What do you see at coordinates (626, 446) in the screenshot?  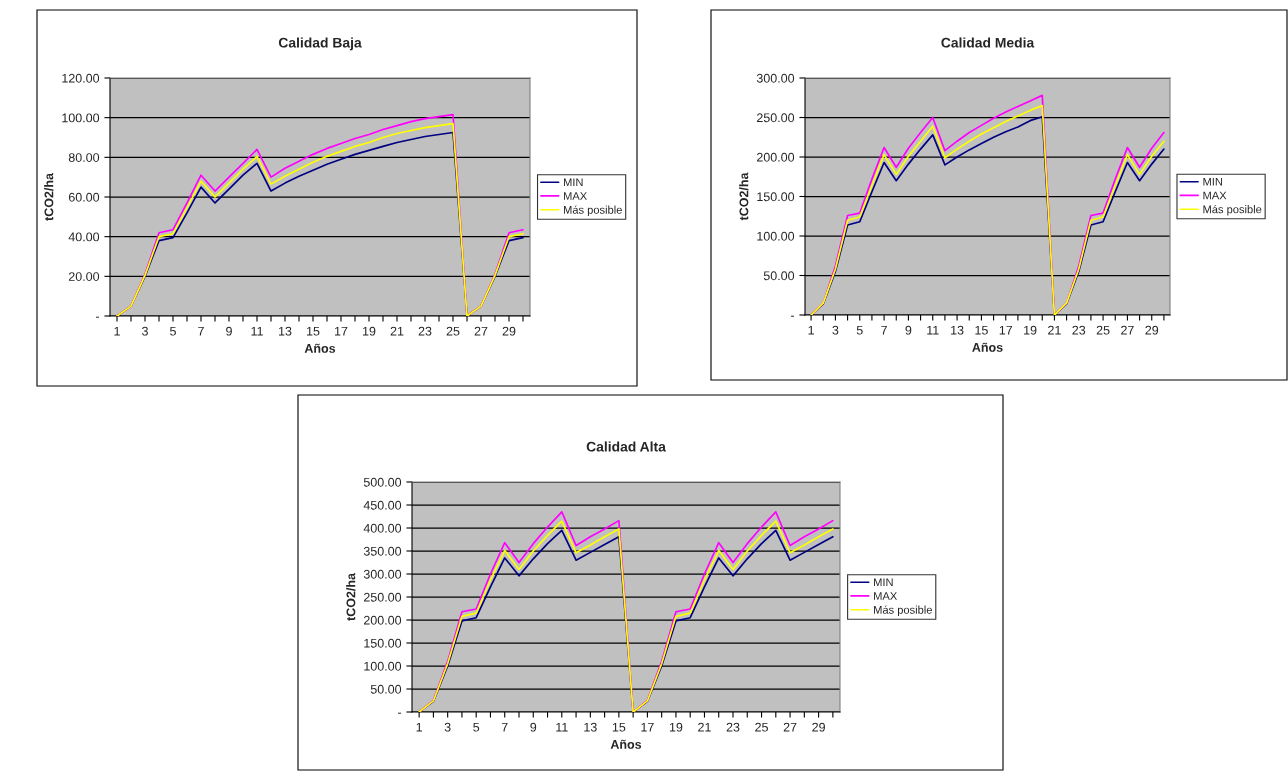 I see `chart-title: Calidad Alta` at bounding box center [626, 446].